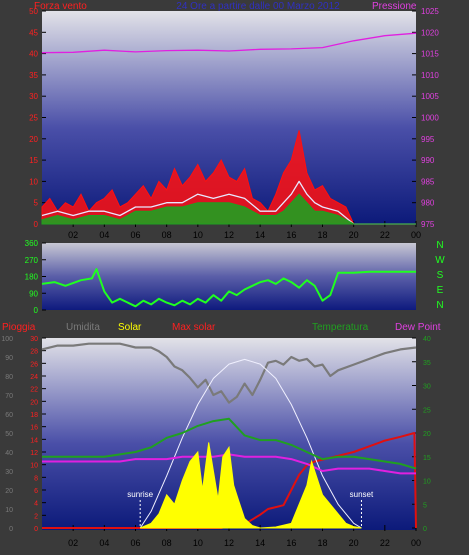 The height and width of the screenshot is (555, 469). I want to click on umidita-tick-label: 30, so click(9, 472).